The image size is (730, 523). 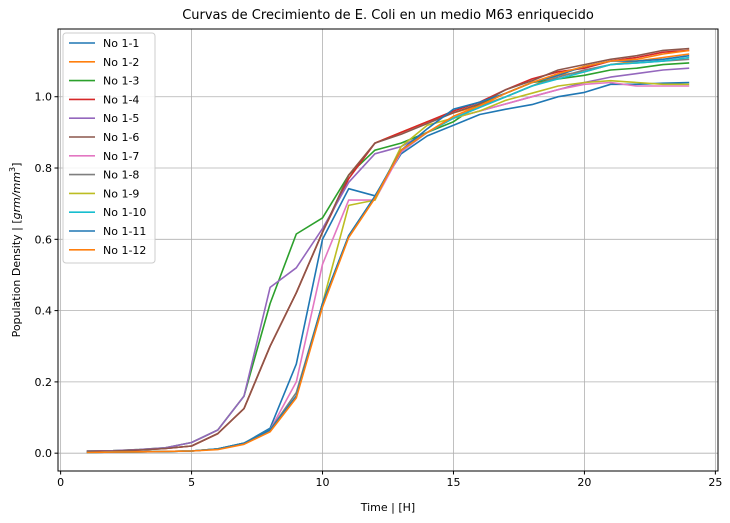 What do you see at coordinates (16, 195) in the screenshot?
I see `y-axis-label-unit: grm/mm` at bounding box center [16, 195].